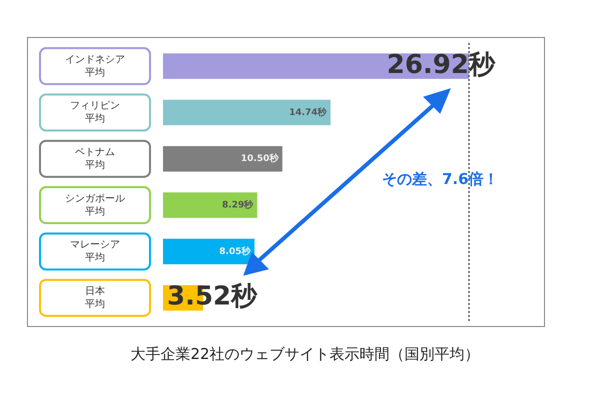 This screenshot has height=400, width=610. I want to click on data-label: 8.29秒, so click(238, 205).